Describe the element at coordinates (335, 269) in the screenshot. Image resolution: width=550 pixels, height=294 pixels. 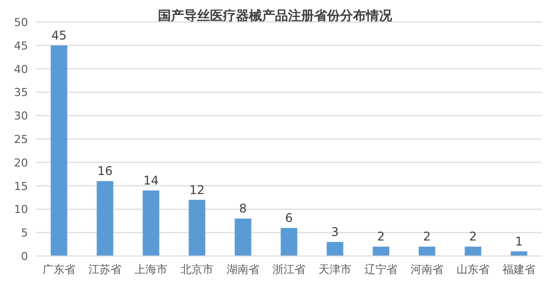
I see `x-tick-label: 天津市` at that location.